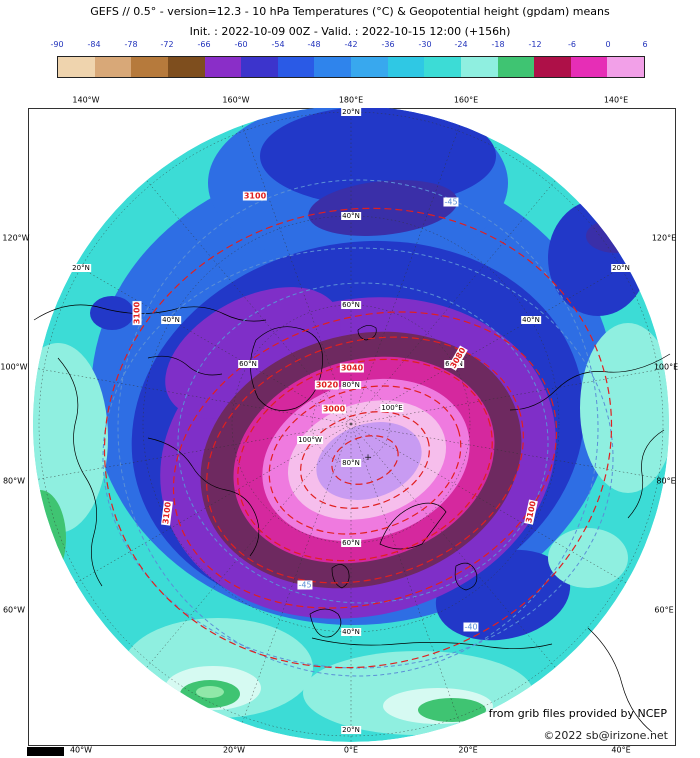 The image size is (700, 758). Describe the element at coordinates (425, 44) in the screenshot. I see `colorbar-tick: -30` at that location.